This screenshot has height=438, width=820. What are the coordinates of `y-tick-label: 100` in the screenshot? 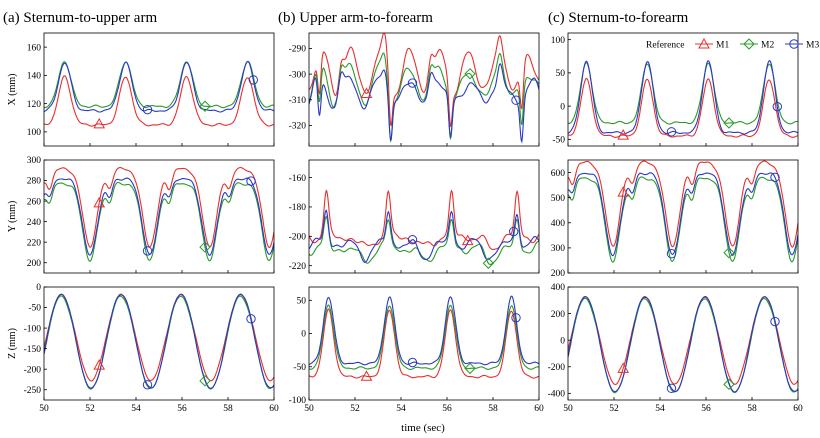 It's located at (34, 133).